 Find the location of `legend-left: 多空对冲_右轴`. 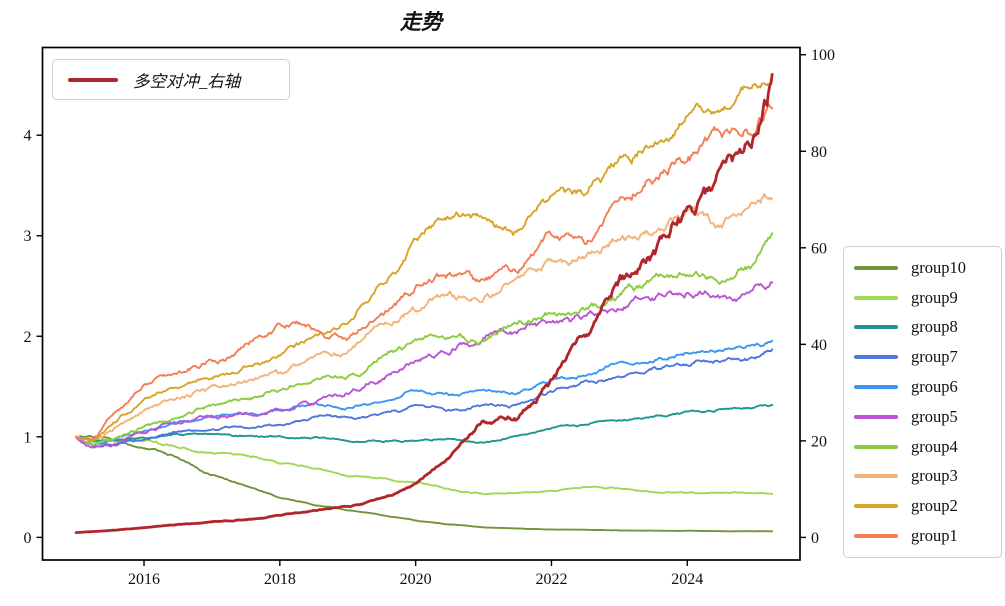

legend-left: 多空对冲_右轴 is located at coordinates (171, 79).